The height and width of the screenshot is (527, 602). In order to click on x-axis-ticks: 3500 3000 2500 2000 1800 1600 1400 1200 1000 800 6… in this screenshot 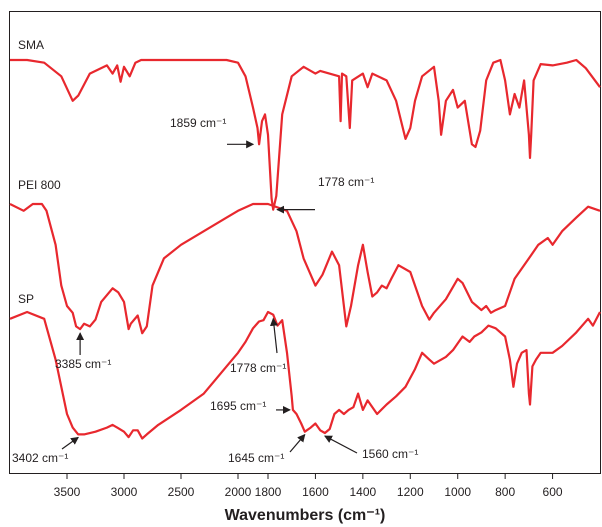, I will do `click(308, 486)`.